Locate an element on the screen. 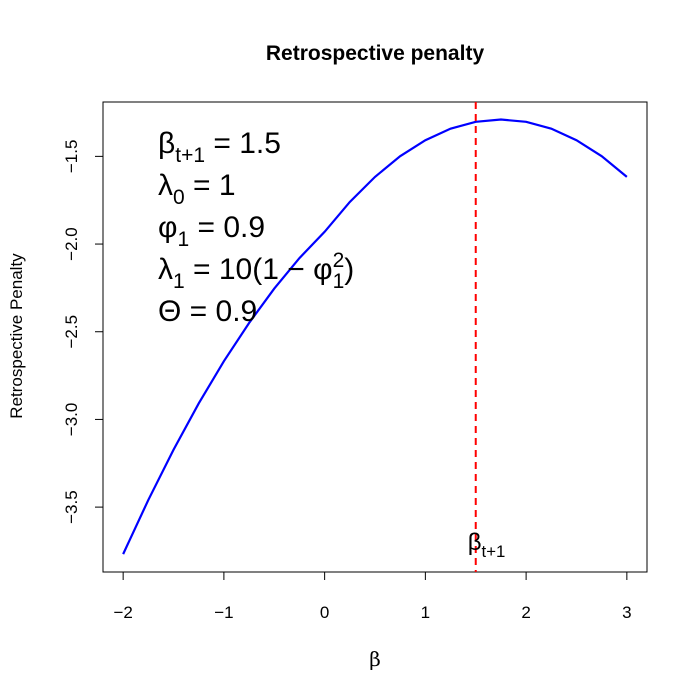 Image resolution: width=700 pixels, height=700 pixels. text-segment: φ is located at coordinates (167, 227).